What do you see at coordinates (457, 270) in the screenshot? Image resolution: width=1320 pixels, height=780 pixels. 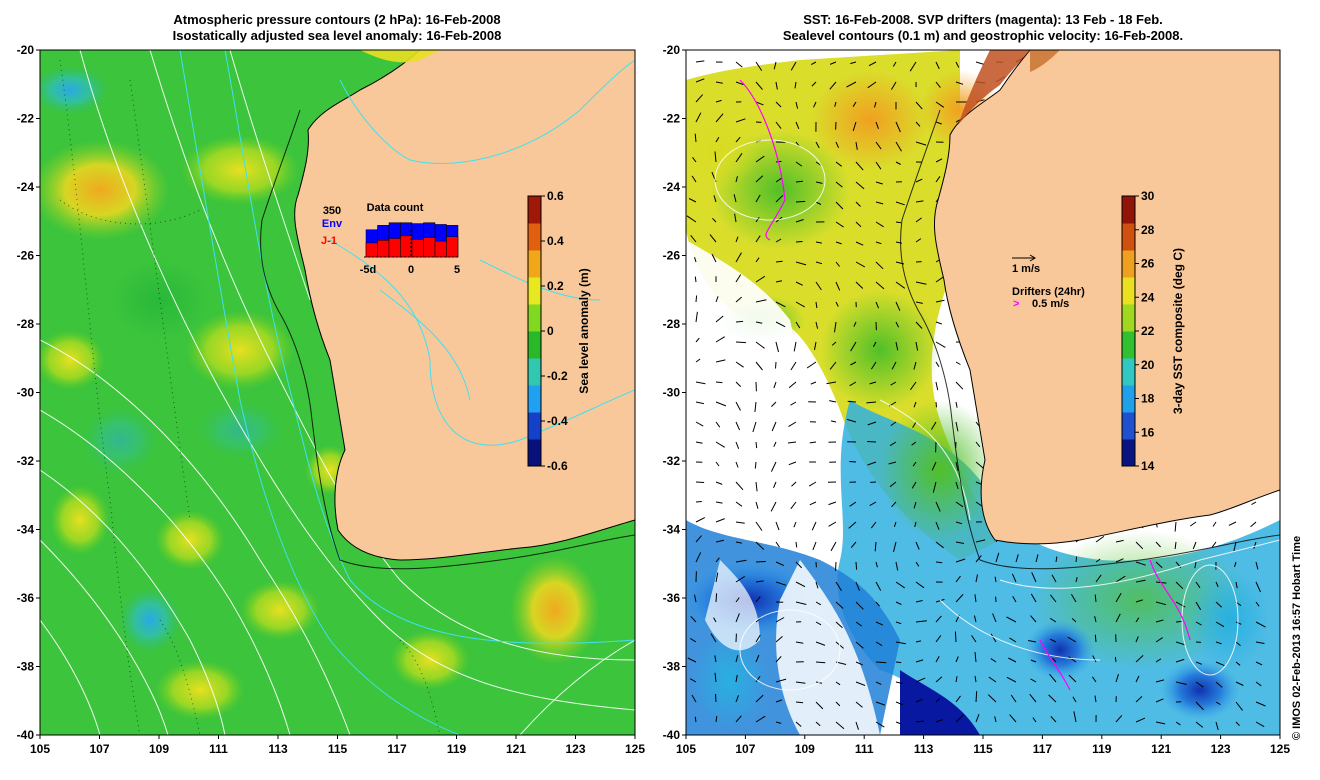 I see `inset-xtick-end: 5` at bounding box center [457, 270].